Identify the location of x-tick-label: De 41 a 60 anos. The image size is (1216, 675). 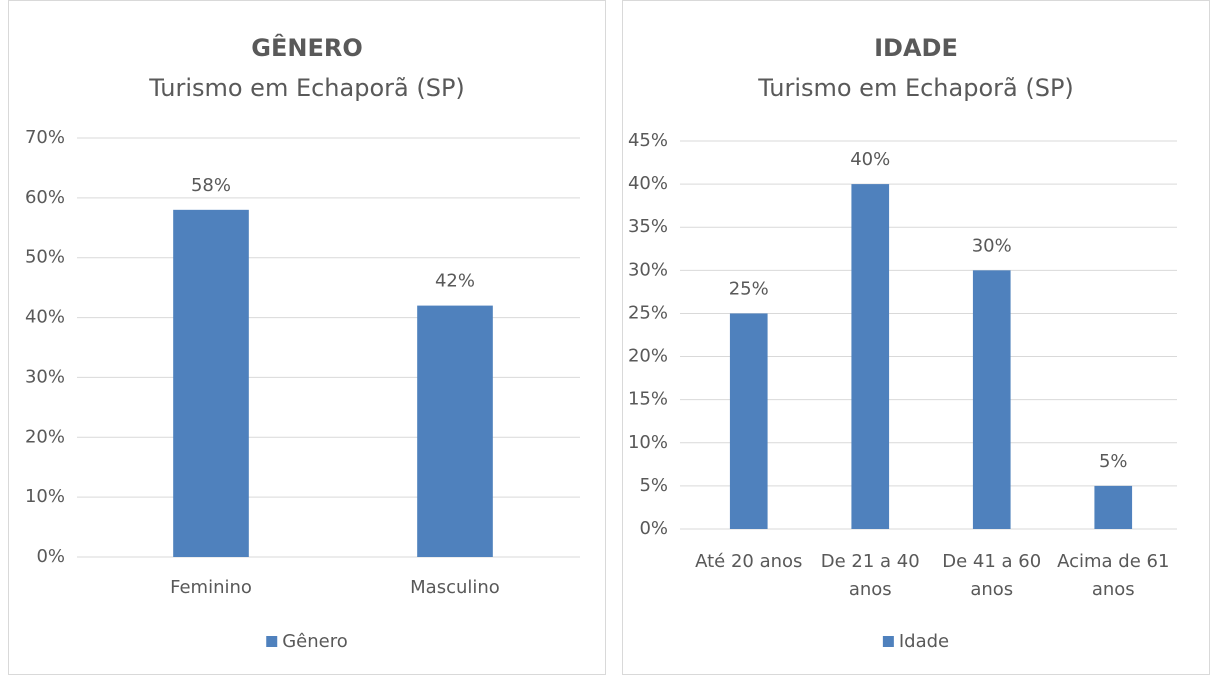
(992, 575).